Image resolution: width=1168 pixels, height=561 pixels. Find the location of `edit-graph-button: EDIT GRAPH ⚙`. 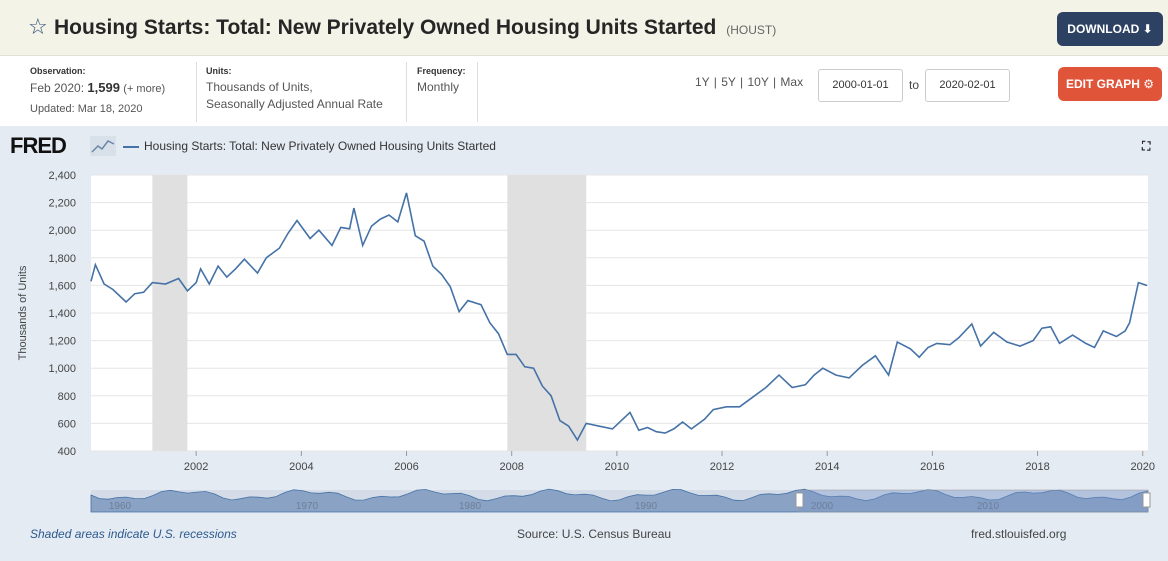

edit-graph-button: EDIT GRAPH ⚙ is located at coordinates (1110, 84).